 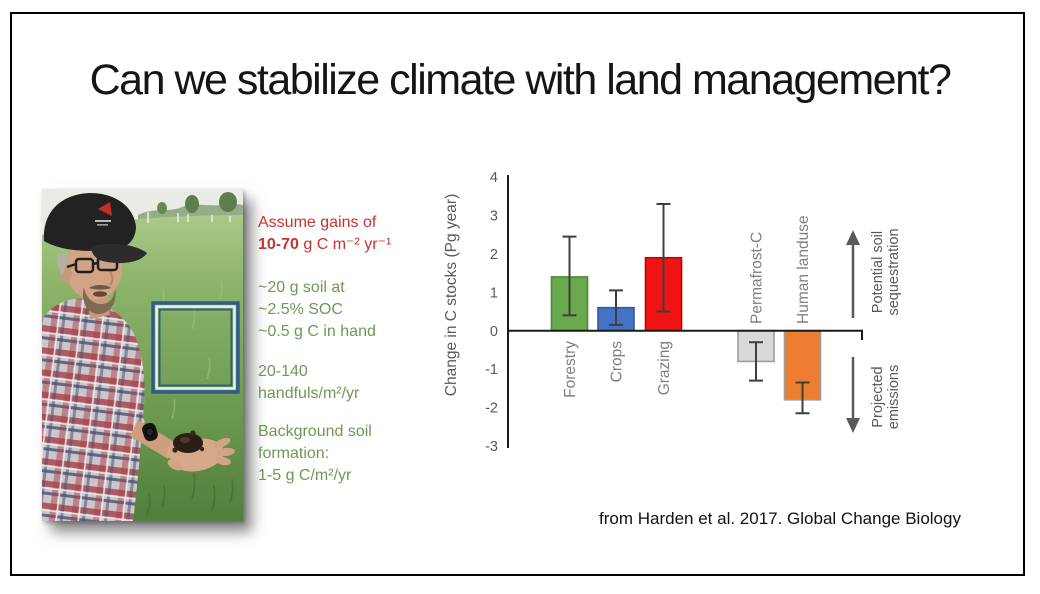 I want to click on note-line: ~20 g soil at, so click(x=301, y=287).